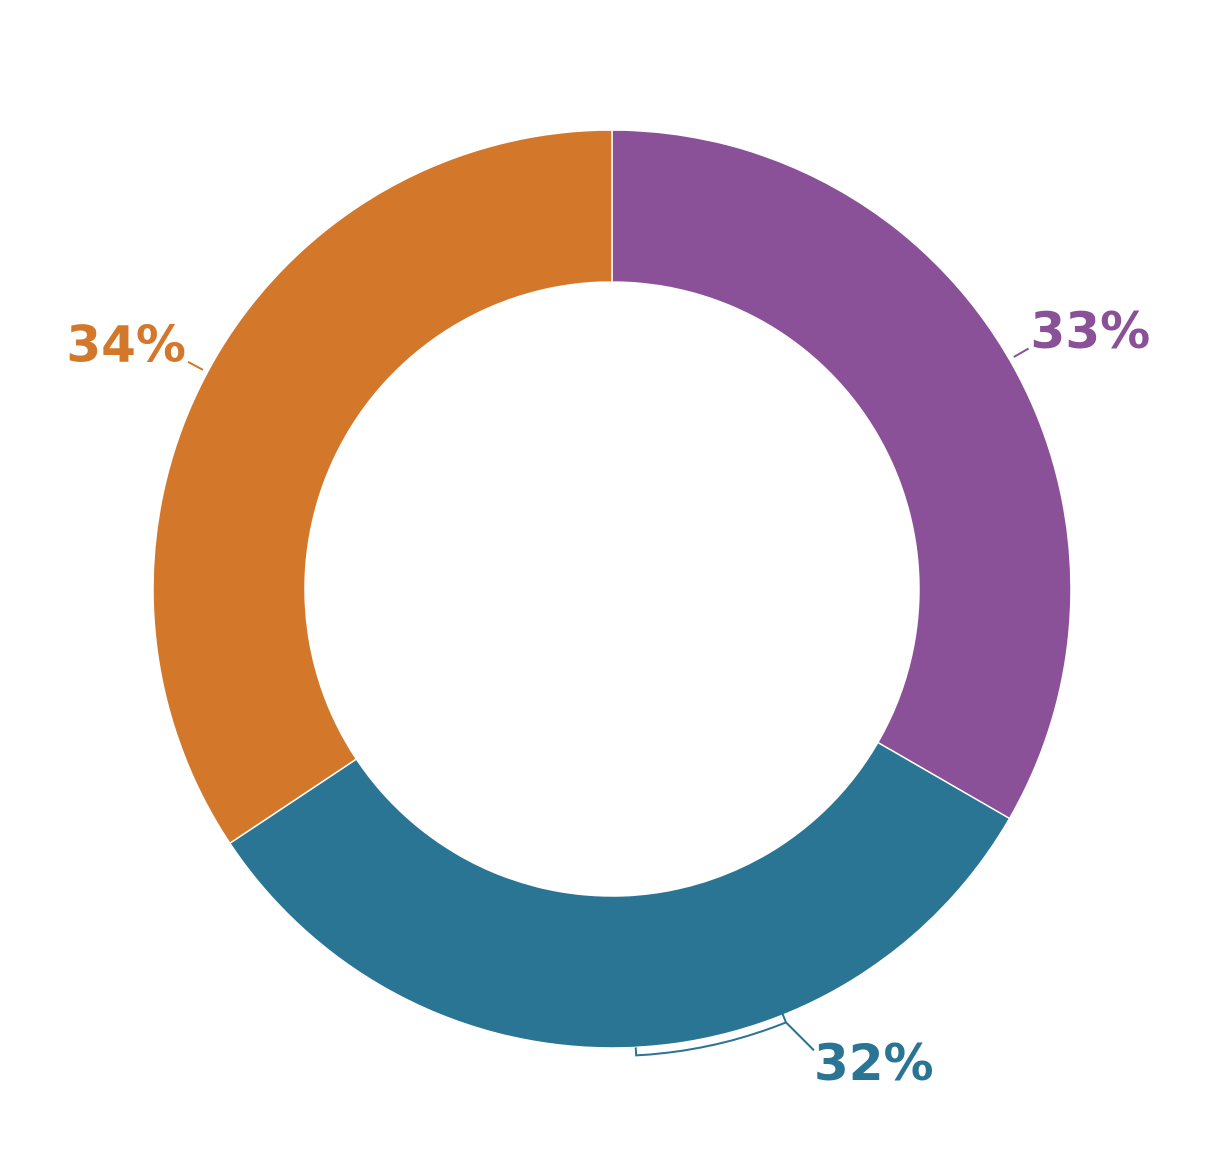  Describe the element at coordinates (126, 344) in the screenshot. I see `data-label: 34%` at that location.